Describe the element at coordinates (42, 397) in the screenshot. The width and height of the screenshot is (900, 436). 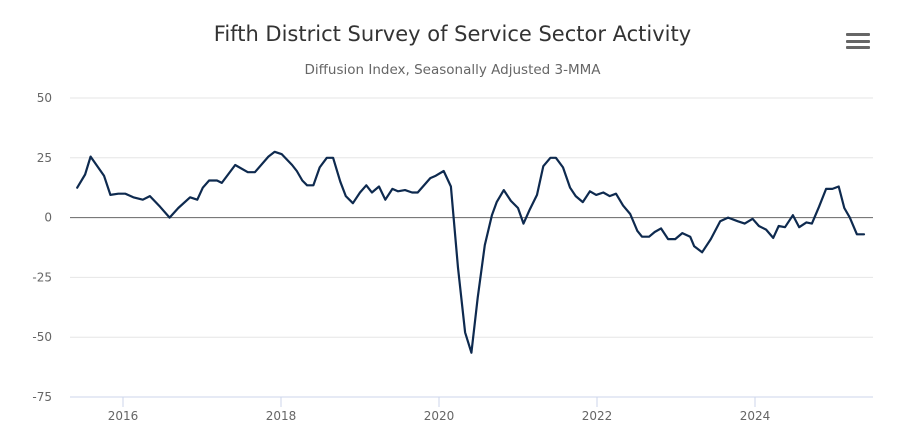
I see `y-tick-label: -75` at that location.